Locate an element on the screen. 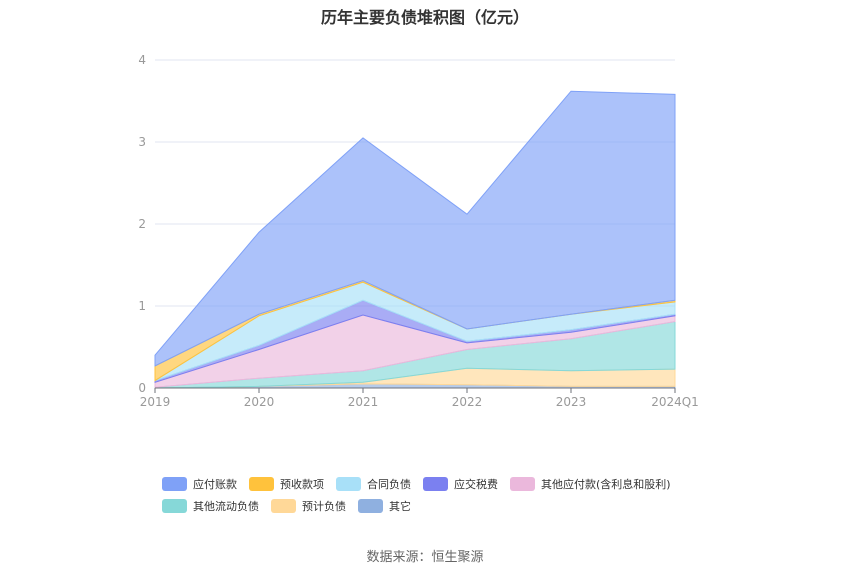 The image size is (850, 575). data-source-note: 数据来源：恒生聚源 is located at coordinates (425, 557).